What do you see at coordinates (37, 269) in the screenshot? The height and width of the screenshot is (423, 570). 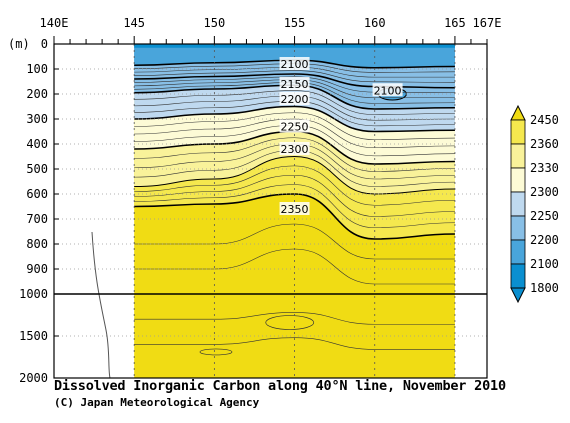 I see `y-tick-label: 900` at bounding box center [37, 269].